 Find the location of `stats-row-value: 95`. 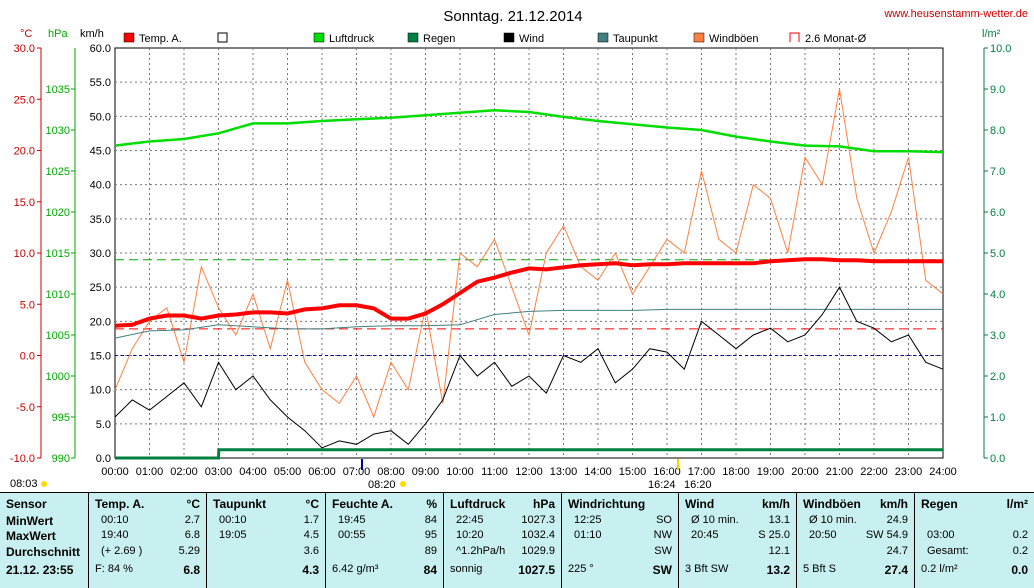

stats-row-value: 95 is located at coordinates (430, 535).